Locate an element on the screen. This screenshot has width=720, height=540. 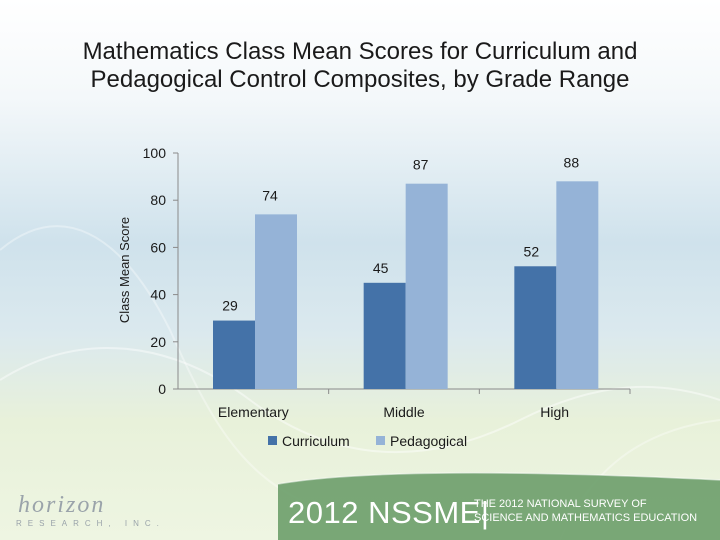
bar-pedagogical-high is located at coordinates (577, 285).